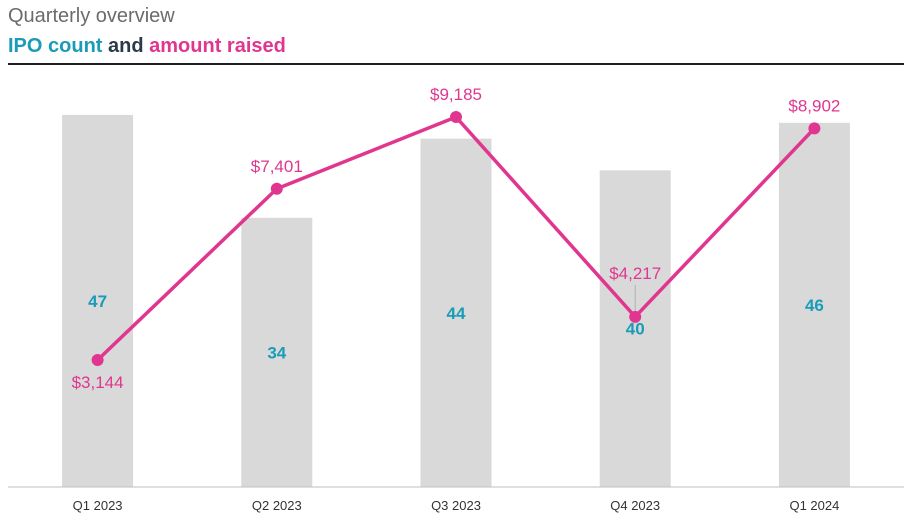 The height and width of the screenshot is (532, 911). I want to click on bar-q1-2024, so click(814, 304).